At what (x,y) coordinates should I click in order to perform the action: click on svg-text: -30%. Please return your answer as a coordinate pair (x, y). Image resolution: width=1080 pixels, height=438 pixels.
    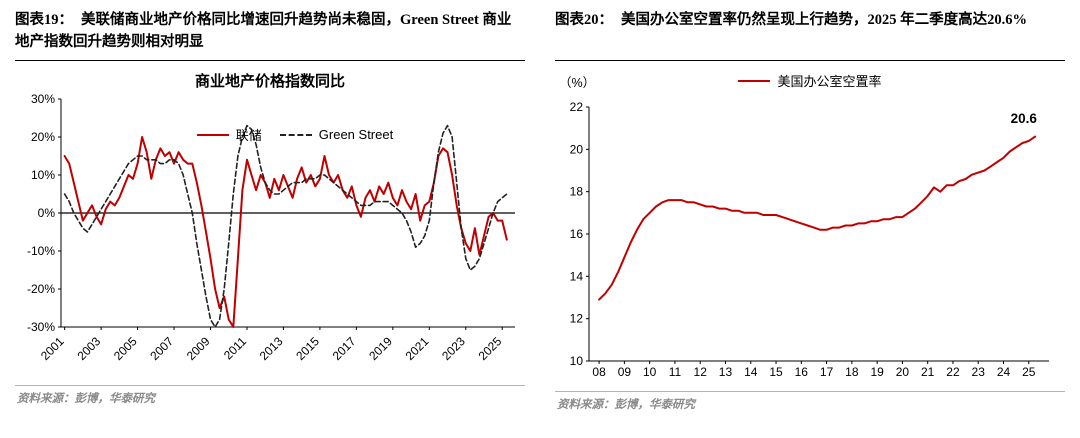
    Looking at the image, I should click on (41, 327).